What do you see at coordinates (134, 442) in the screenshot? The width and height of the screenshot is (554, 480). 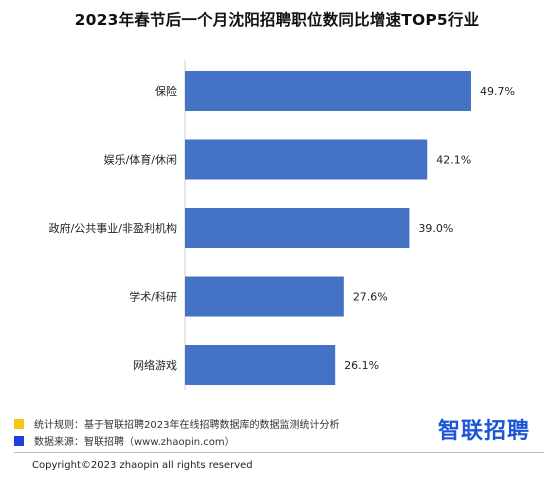 I see `source-note-text: 数据来源：智联招聘（www.zhaopin.com）` at bounding box center [134, 442].